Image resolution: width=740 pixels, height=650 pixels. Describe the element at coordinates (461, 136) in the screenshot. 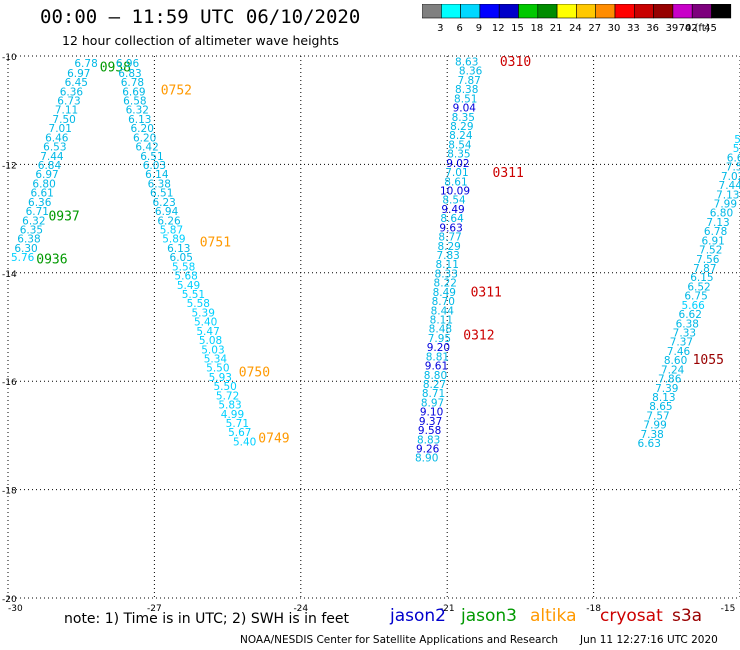

I see `wave-height-value: 8.24` at that location.